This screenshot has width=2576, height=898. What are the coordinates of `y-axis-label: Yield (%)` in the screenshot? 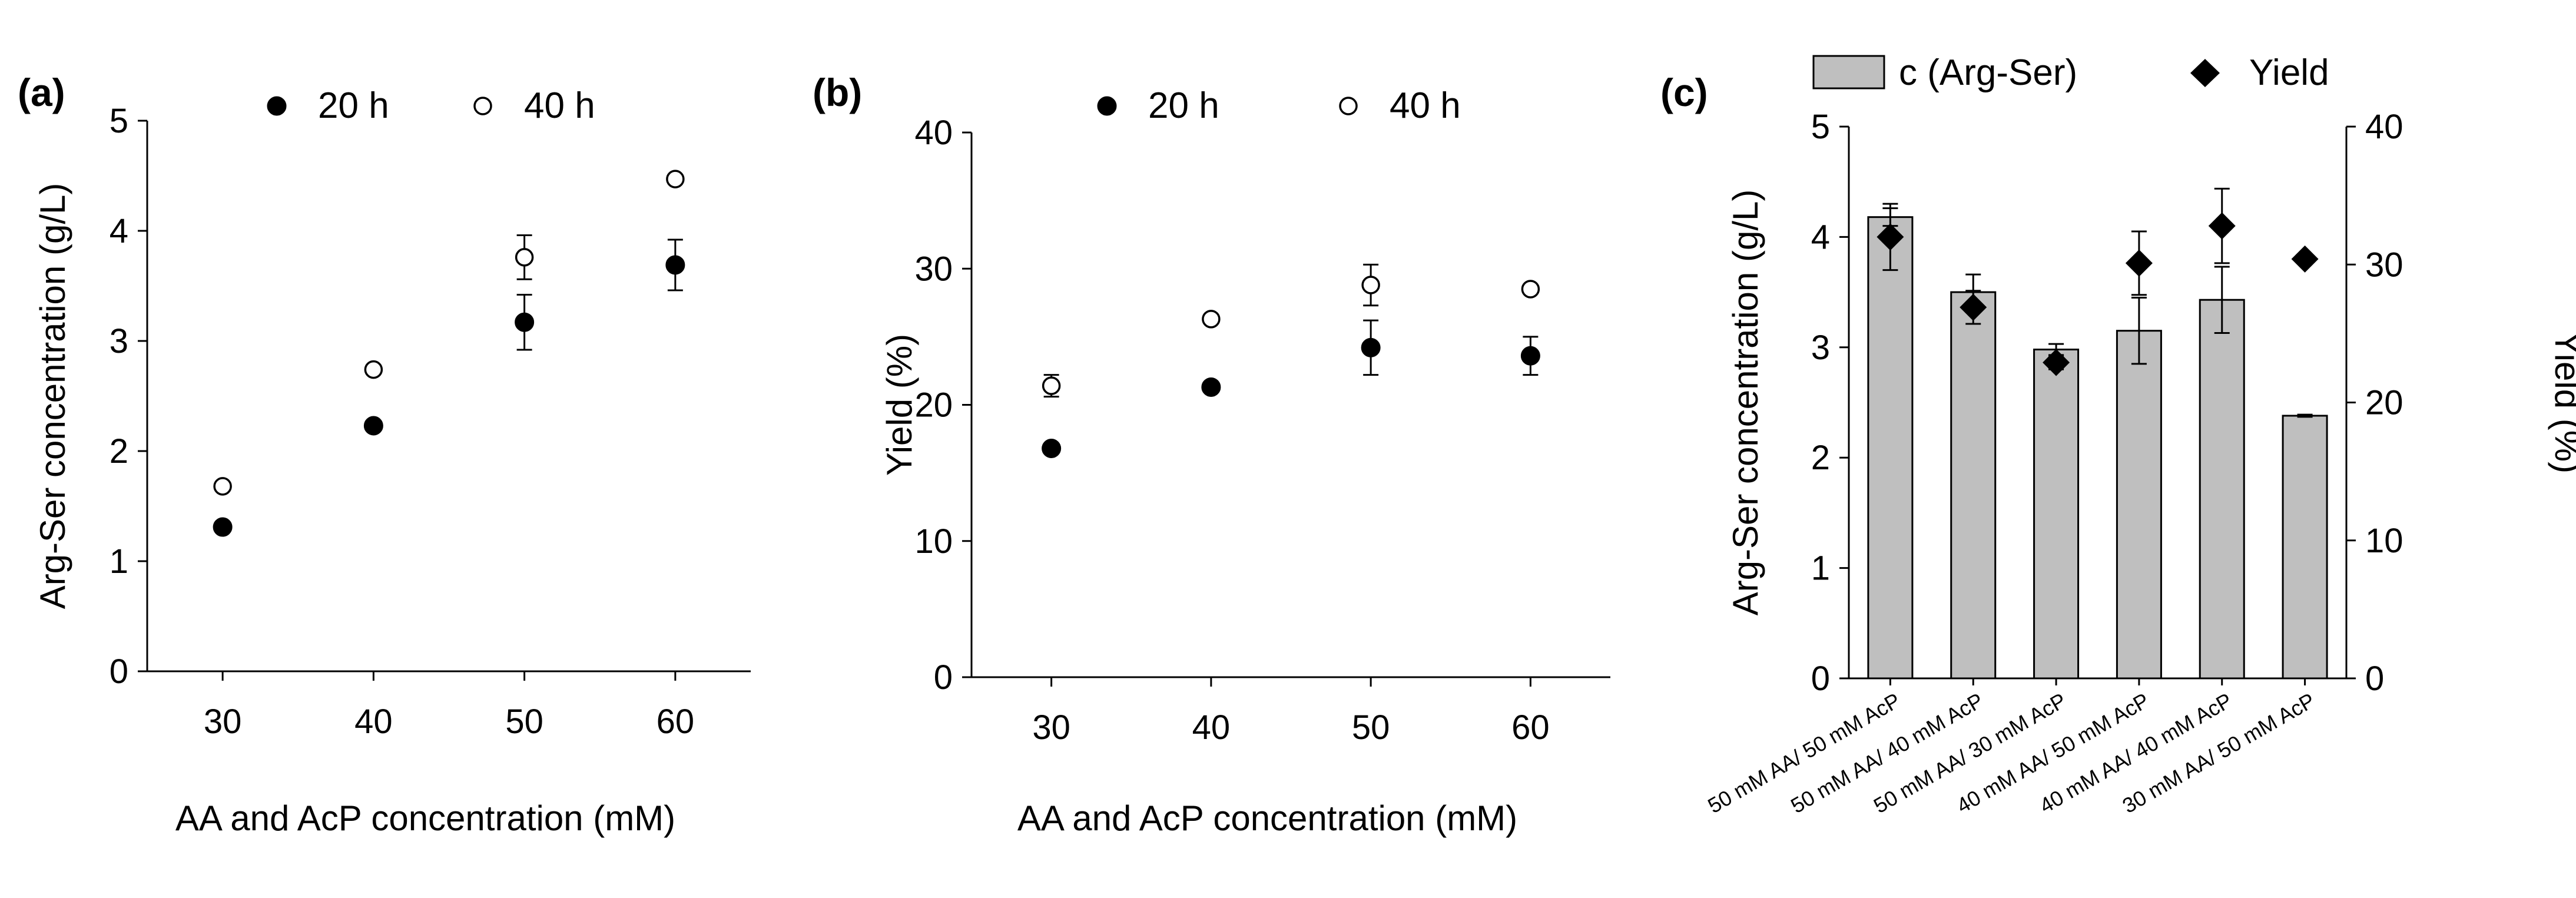 It's located at (899, 405).